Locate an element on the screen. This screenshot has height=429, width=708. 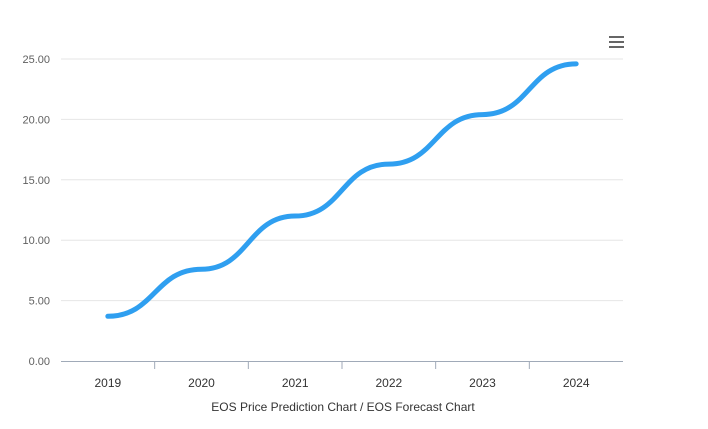
hamburger-menu-icon is located at coordinates (616, 37).